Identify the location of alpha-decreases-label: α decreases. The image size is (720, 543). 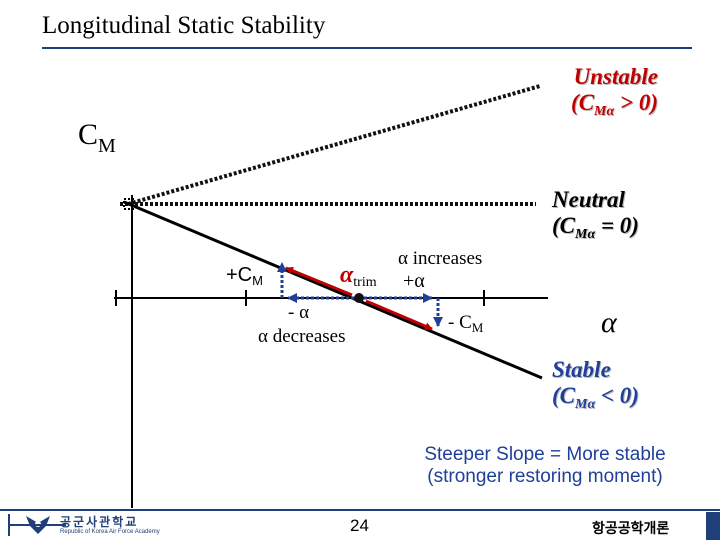
(302, 336).